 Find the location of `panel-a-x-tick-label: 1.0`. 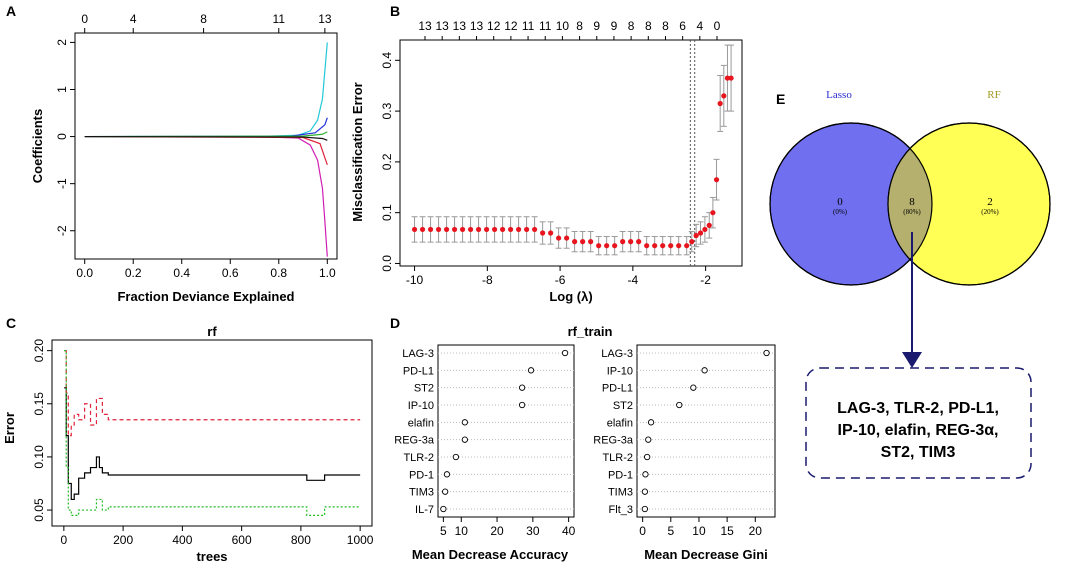

panel-a-x-tick-label: 1.0 is located at coordinates (327, 273).